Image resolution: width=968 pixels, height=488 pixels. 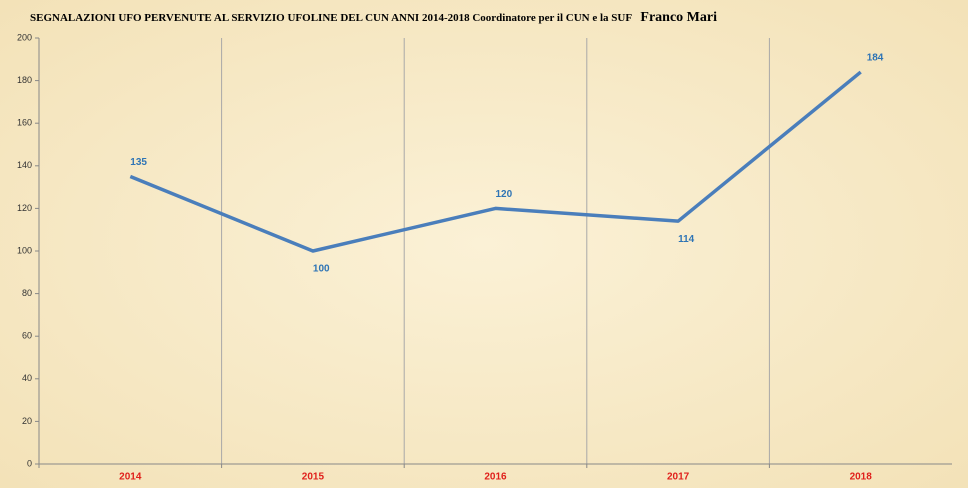 I want to click on y-tick-label: 0, so click(x=29, y=463).